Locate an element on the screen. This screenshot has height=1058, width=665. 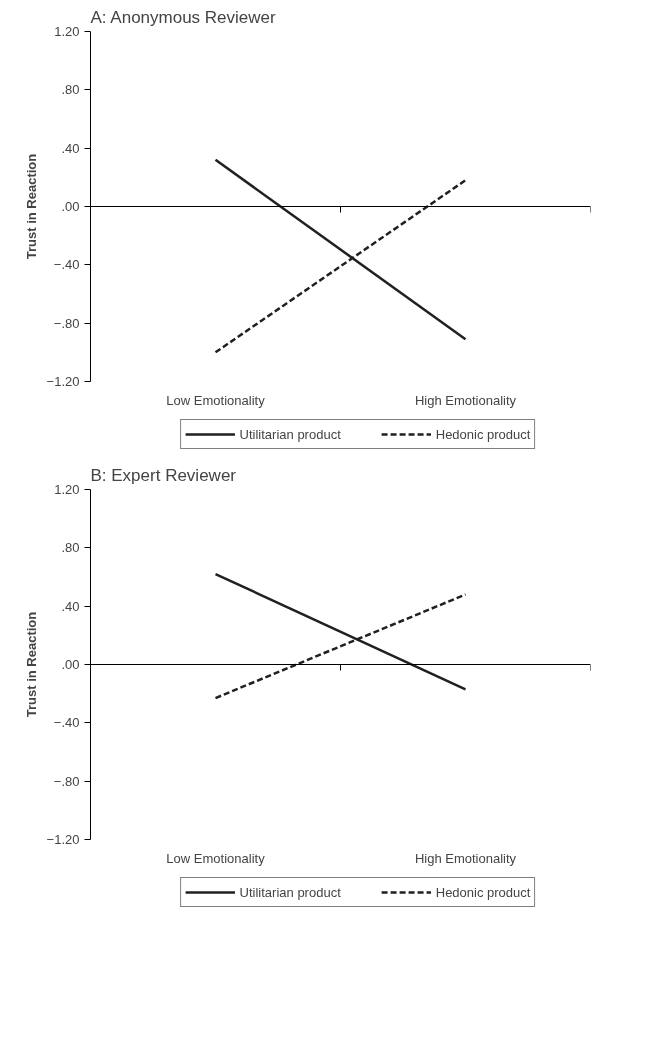
chart-title: B: Expert Reviewer is located at coordinates (163, 475).